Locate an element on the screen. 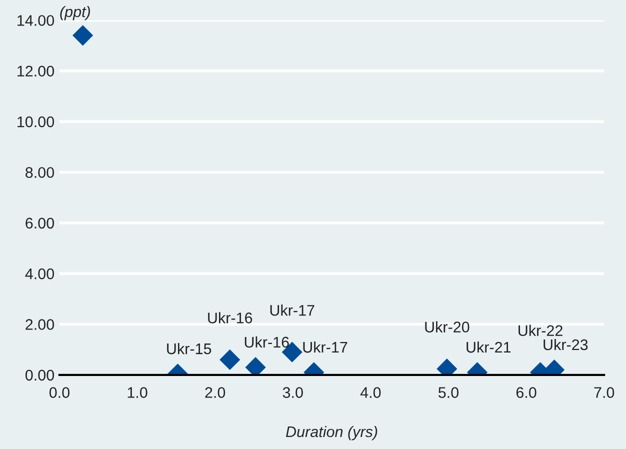 The image size is (626, 449). y-tick-label: 0.00 is located at coordinates (39, 375).